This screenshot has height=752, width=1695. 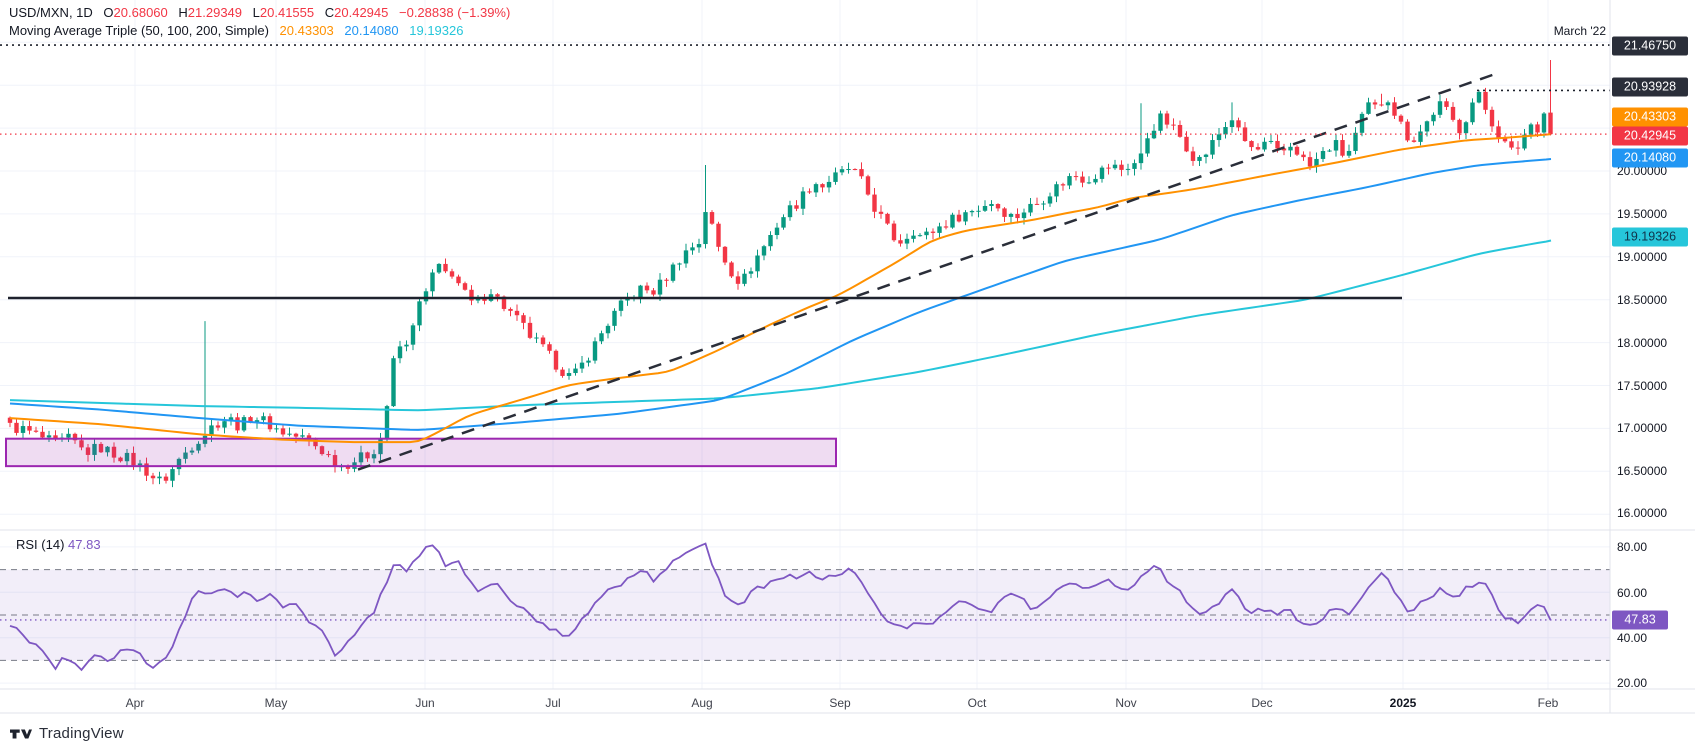 What do you see at coordinates (1642, 471) in the screenshot?
I see `price-axis-label: 16.50000` at bounding box center [1642, 471].